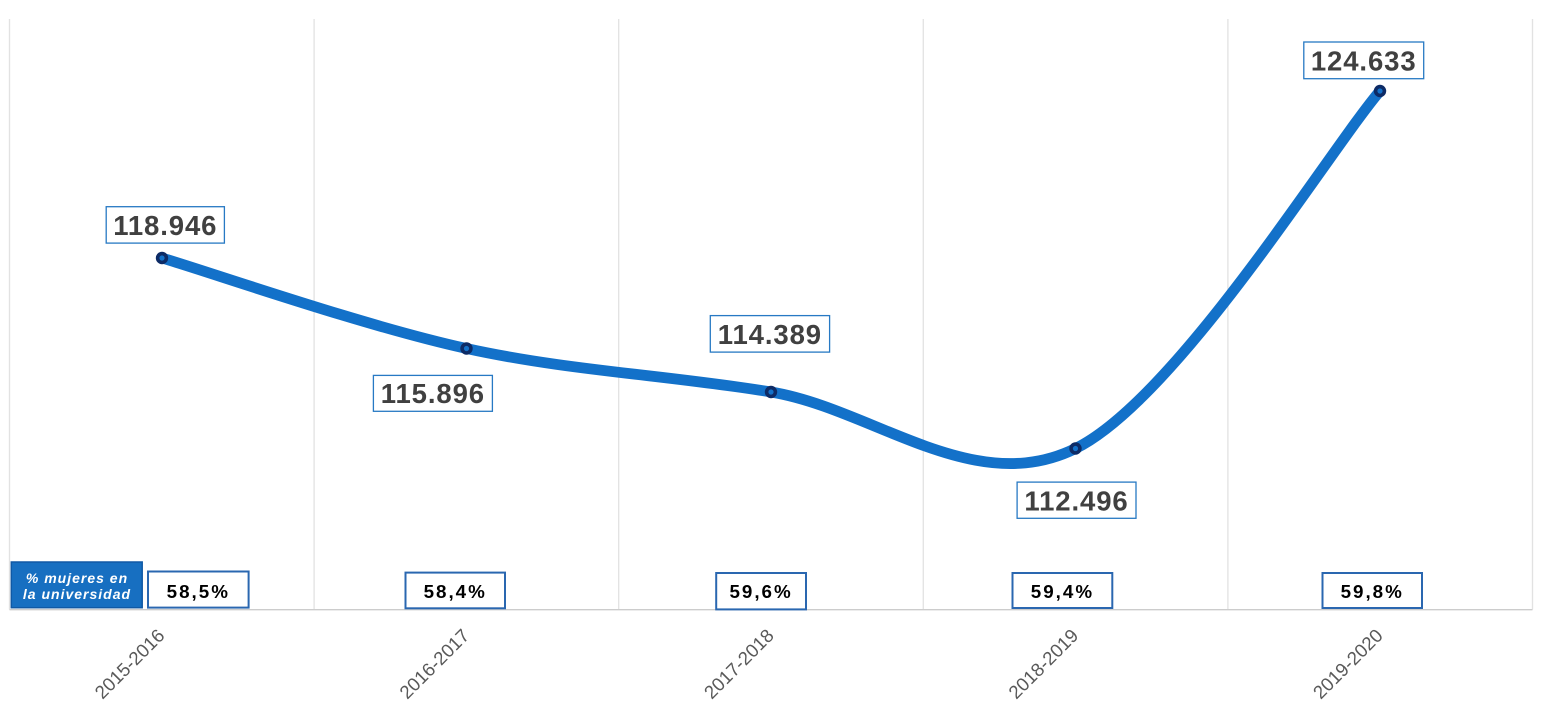 The height and width of the screenshot is (714, 1564). I want to click on svg-text: 124.633, so click(1364, 61).